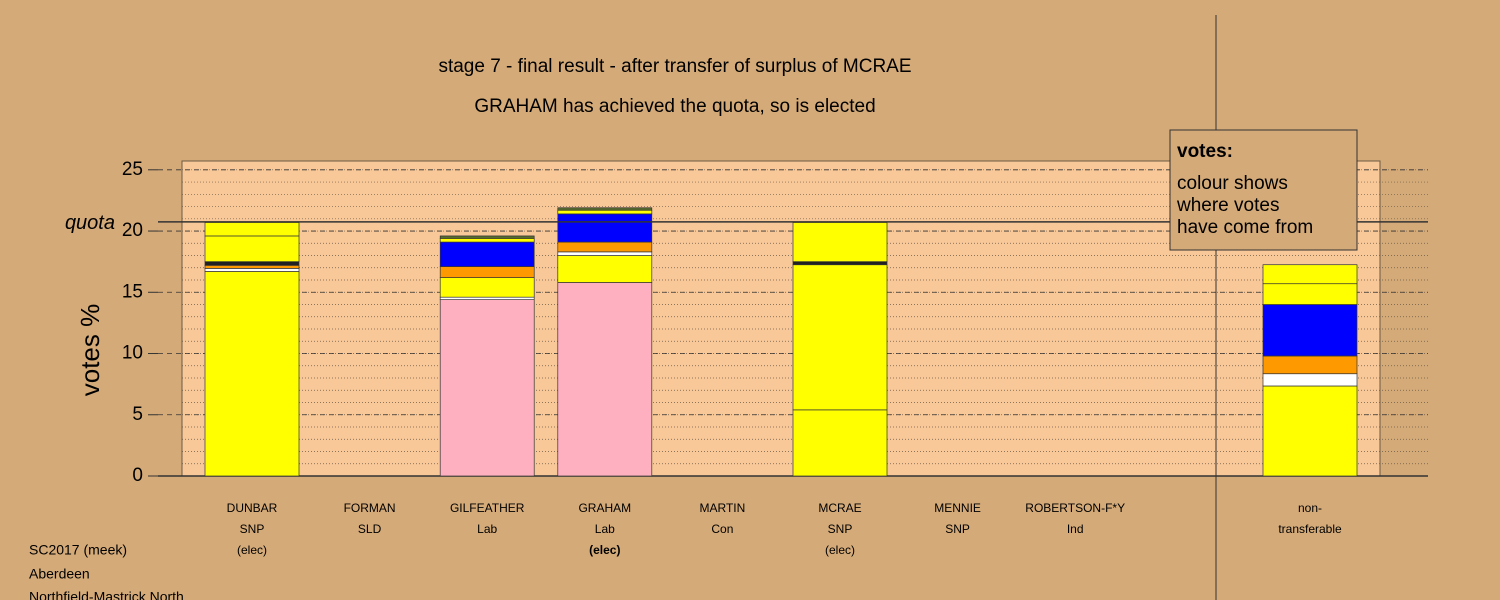  I want to click on note-title: votes:, so click(1205, 151).